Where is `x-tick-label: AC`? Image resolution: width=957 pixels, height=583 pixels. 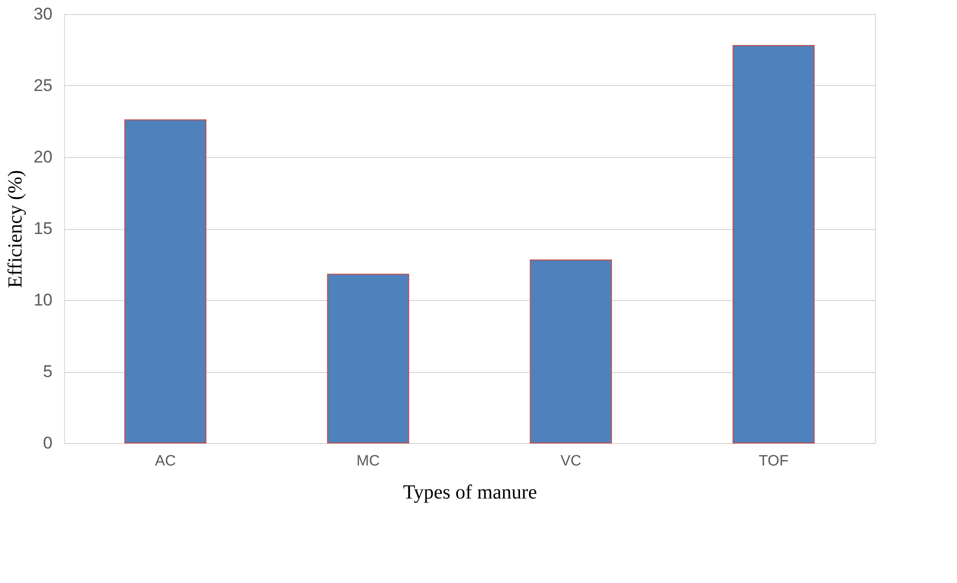
x-tick-label: AC is located at coordinates (165, 461).